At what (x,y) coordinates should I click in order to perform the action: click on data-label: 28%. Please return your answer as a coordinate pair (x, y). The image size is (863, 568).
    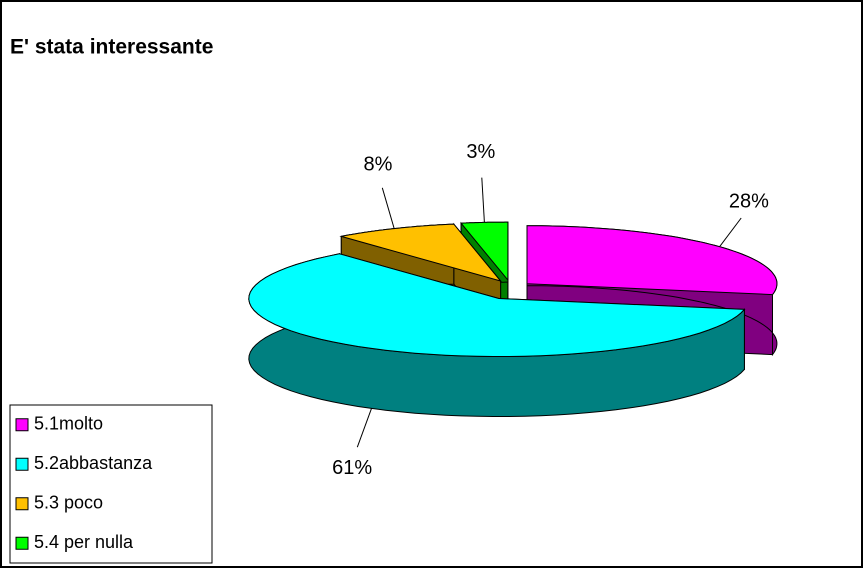
    Looking at the image, I should click on (749, 201).